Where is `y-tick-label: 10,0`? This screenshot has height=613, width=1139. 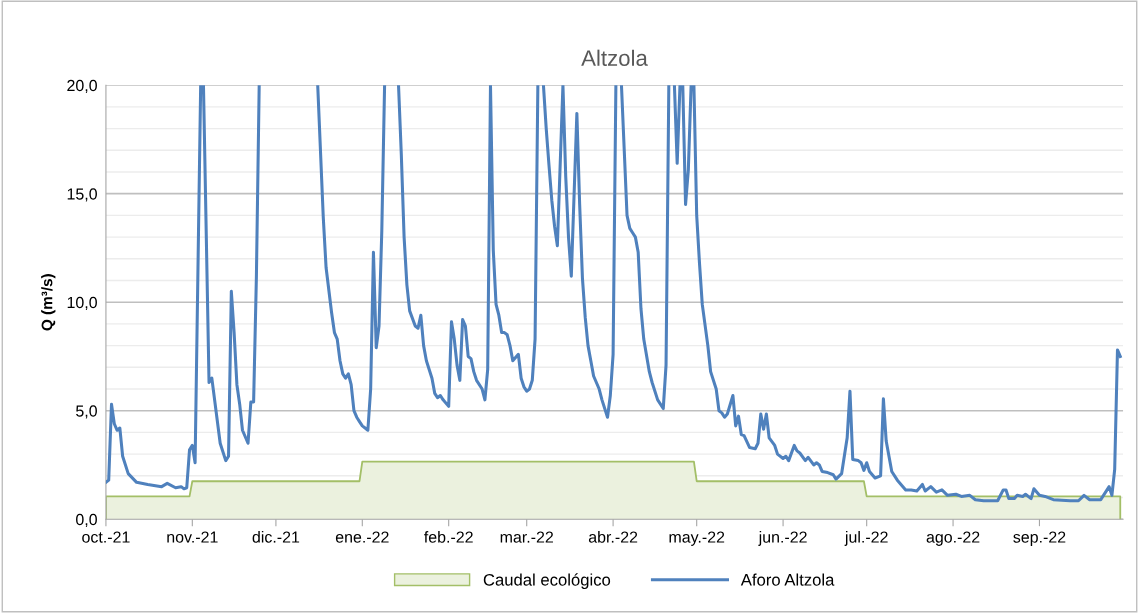 y-tick-label: 10,0 is located at coordinates (82, 303).